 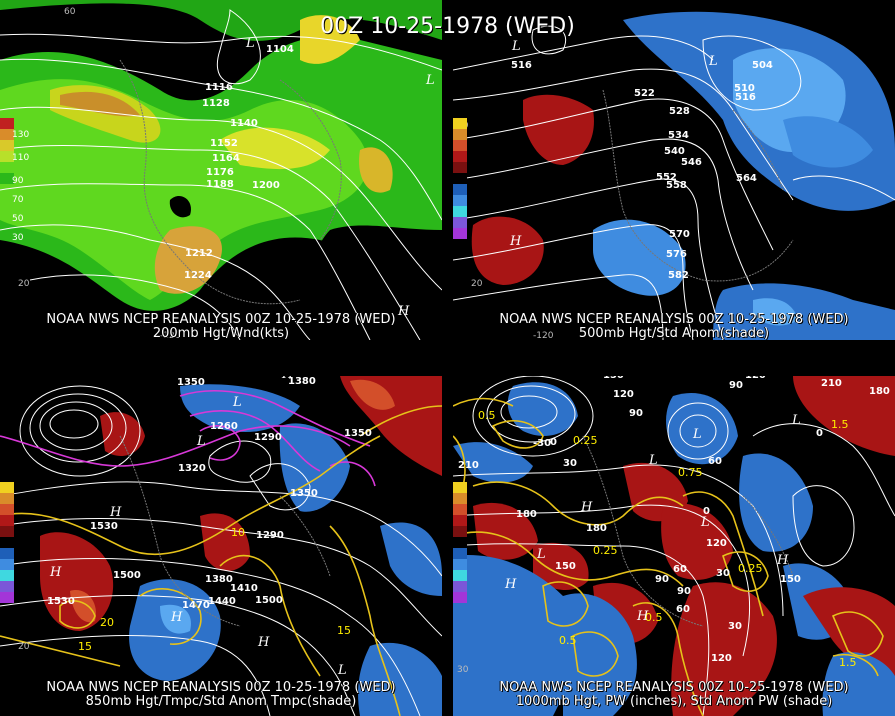 What do you see at coordinates (224, 426) in the screenshot?
I see `svg-text: 1260` at bounding box center [224, 426].